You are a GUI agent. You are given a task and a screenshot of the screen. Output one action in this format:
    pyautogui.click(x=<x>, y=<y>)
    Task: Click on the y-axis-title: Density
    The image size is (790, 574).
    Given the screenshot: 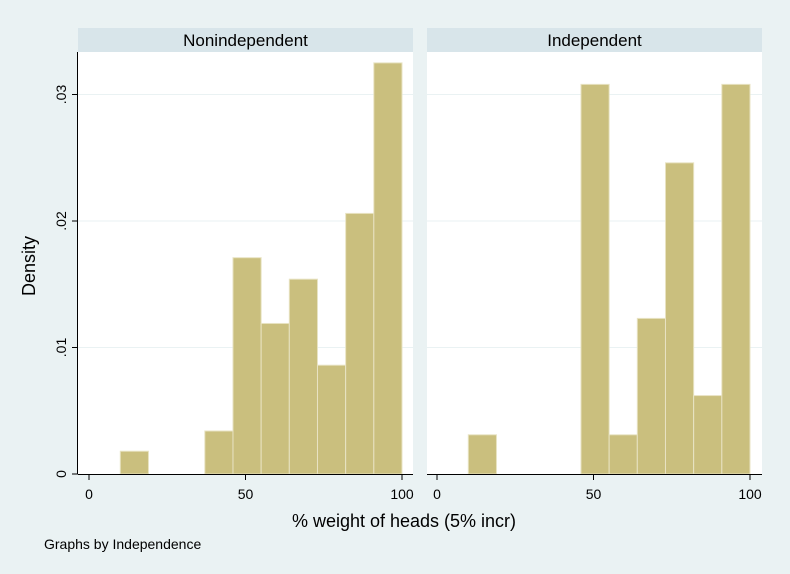 What is the action you would take?
    pyautogui.click(x=29, y=266)
    